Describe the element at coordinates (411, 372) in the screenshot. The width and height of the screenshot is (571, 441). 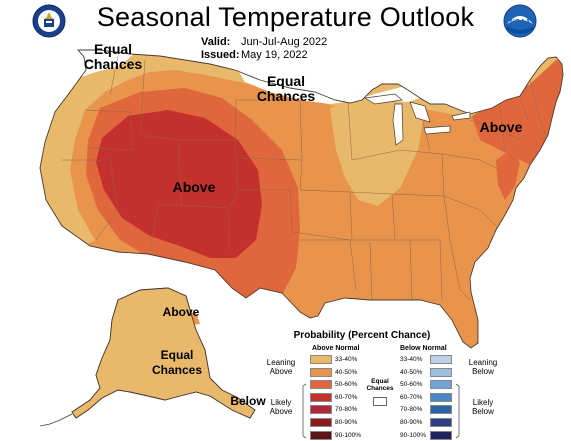
I see `legend-below-range-label: 40-50%` at that location.